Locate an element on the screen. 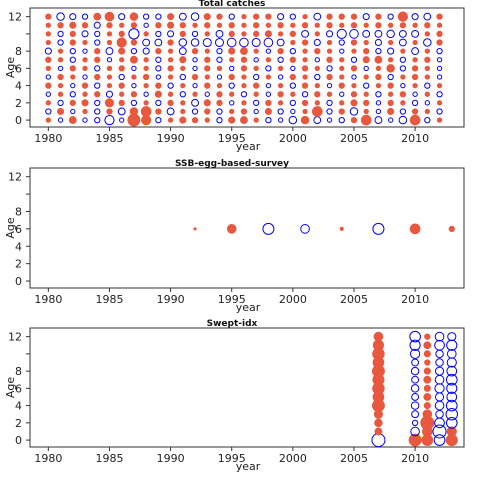  x-tick-label: 1985 is located at coordinates (109, 138).